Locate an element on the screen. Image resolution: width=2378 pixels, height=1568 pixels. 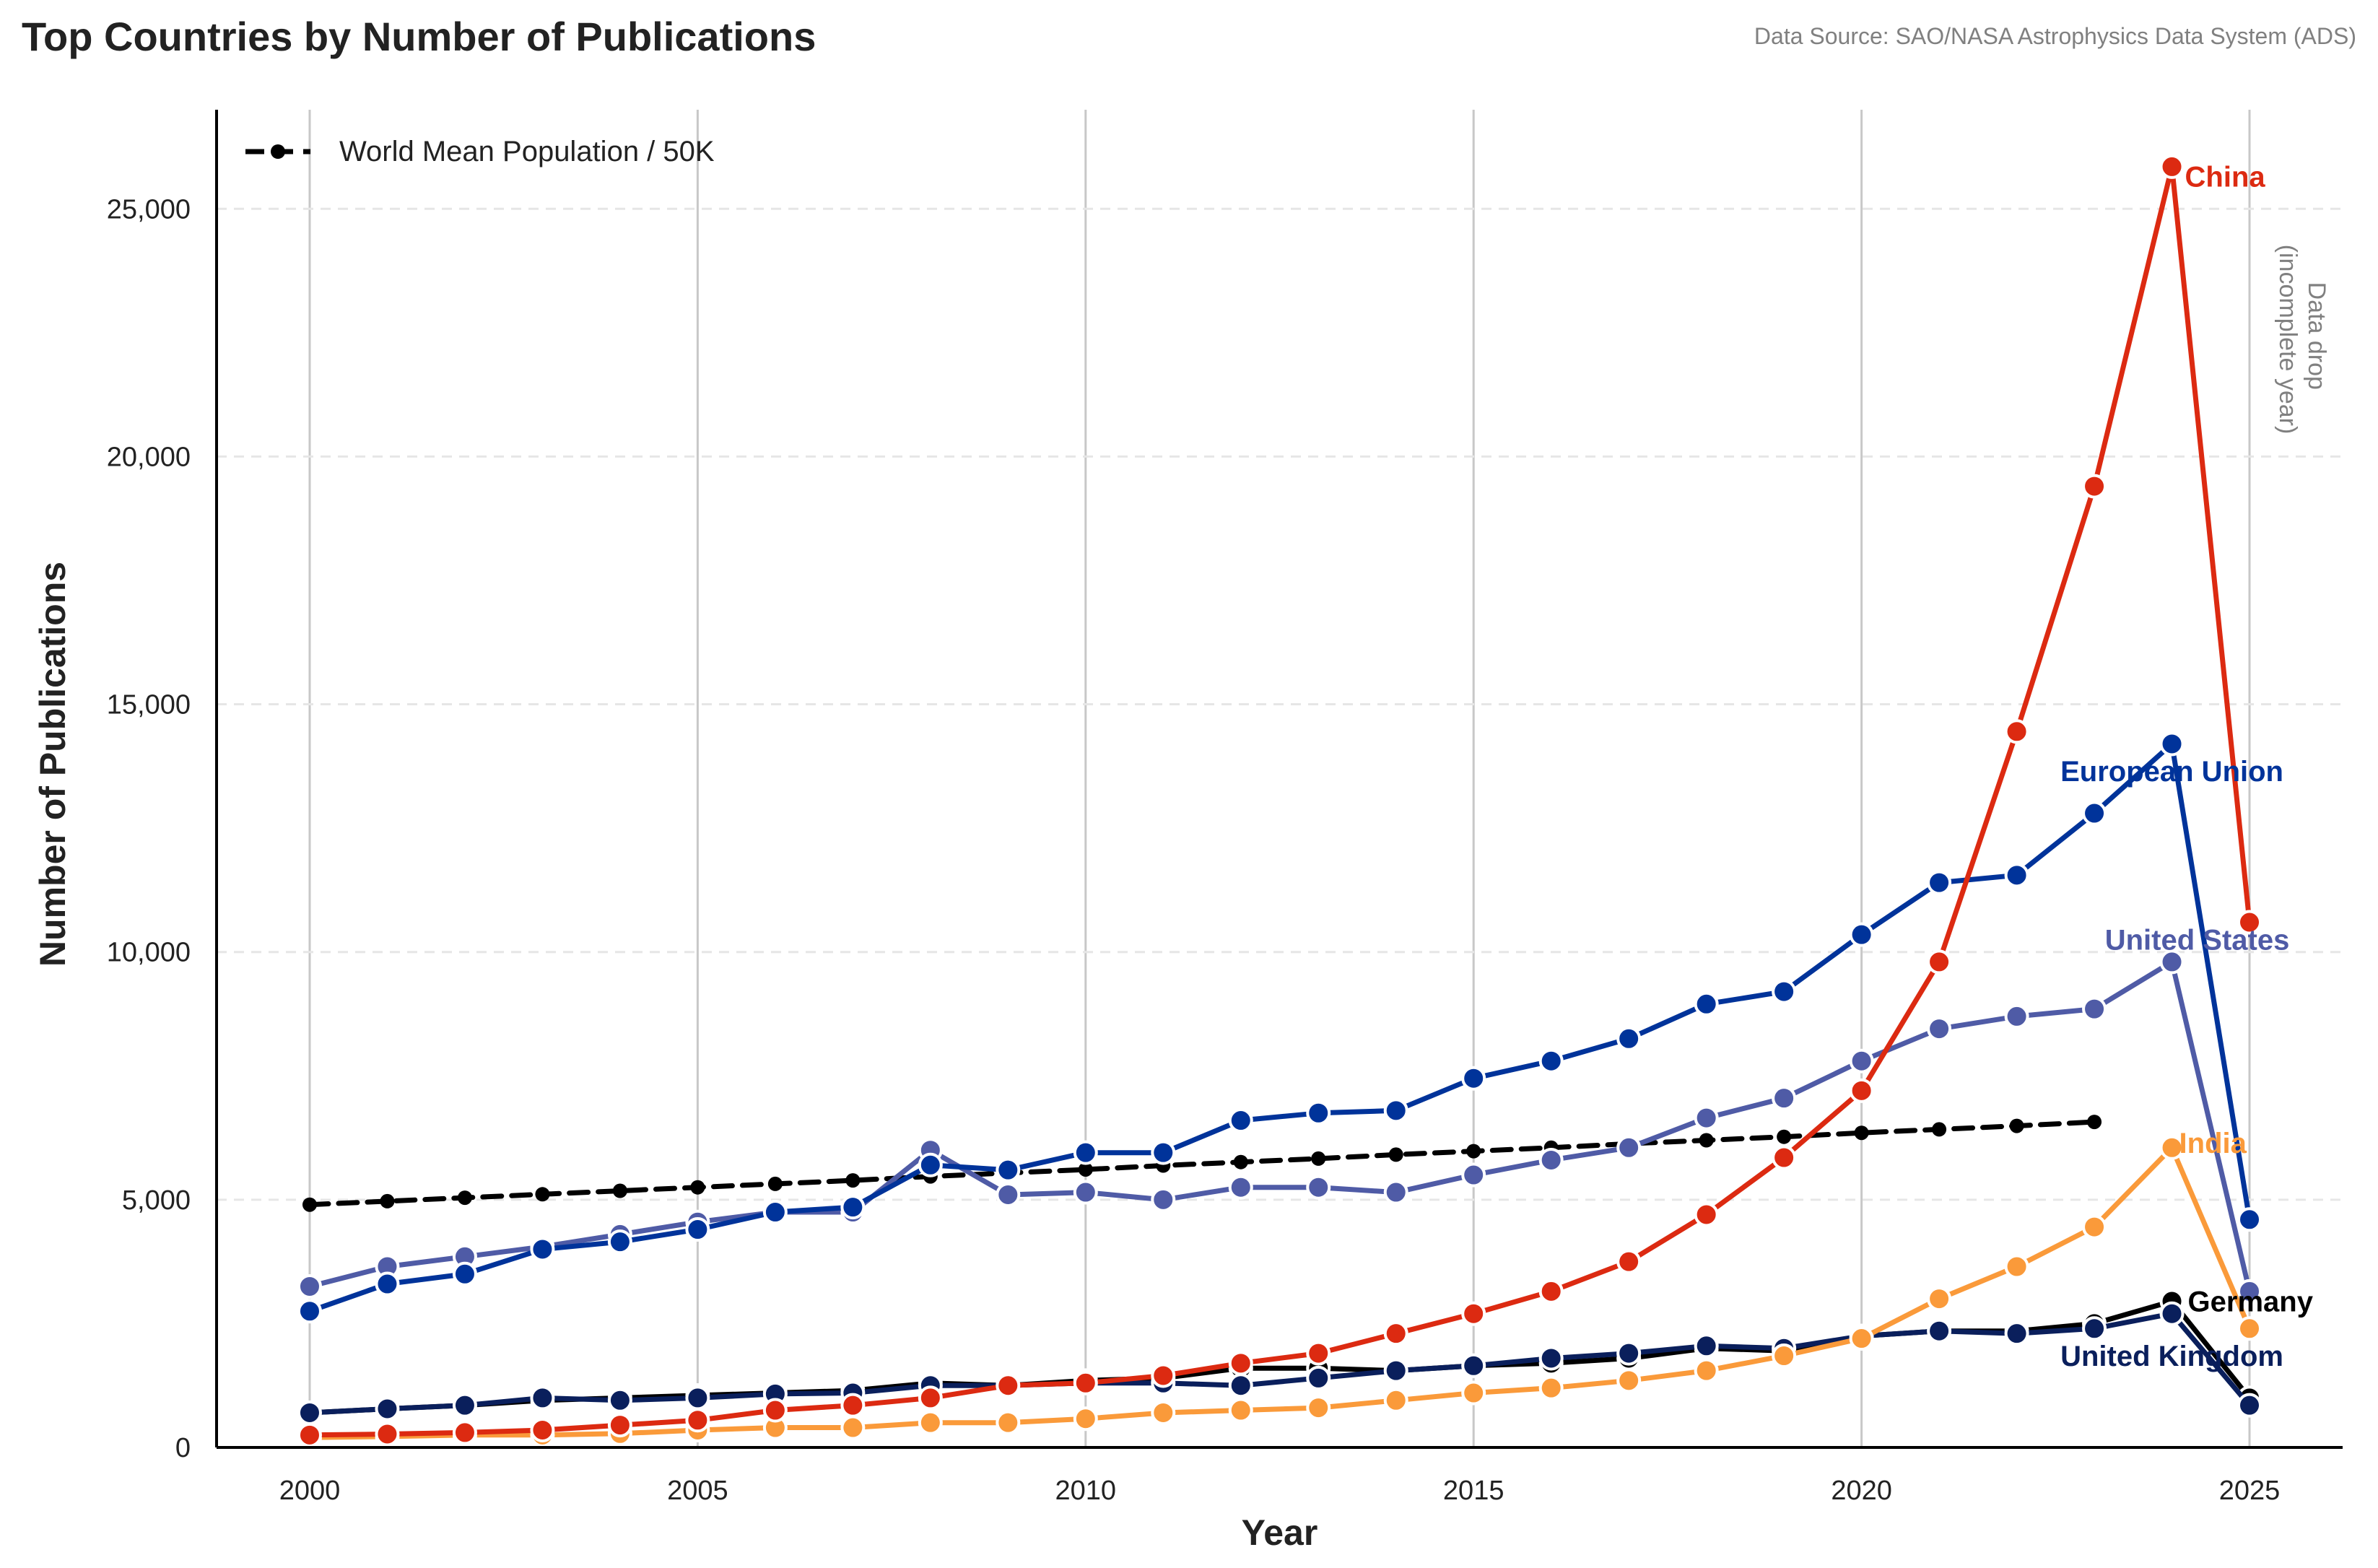
data-drop-annotation: Data drop (incomplete year) is located at coordinates (2302, 340).